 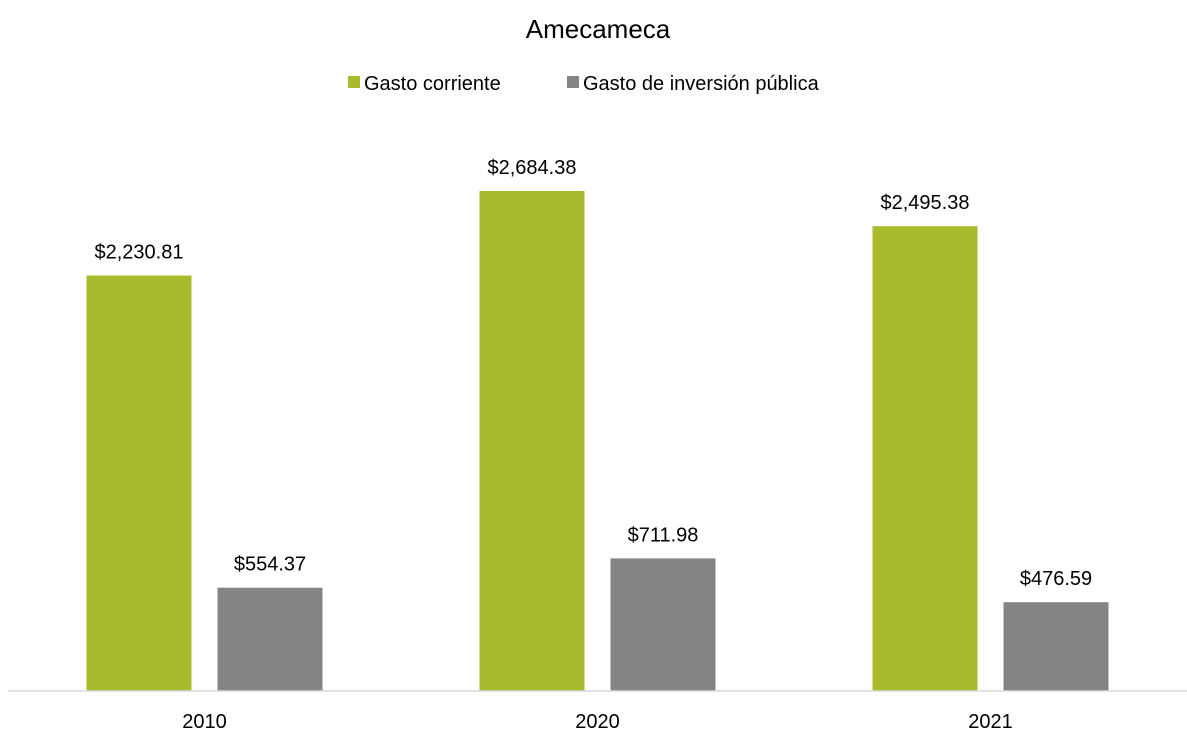 I want to click on data-label-gasto-inversion-2021: $476.59, so click(x=1056, y=579).